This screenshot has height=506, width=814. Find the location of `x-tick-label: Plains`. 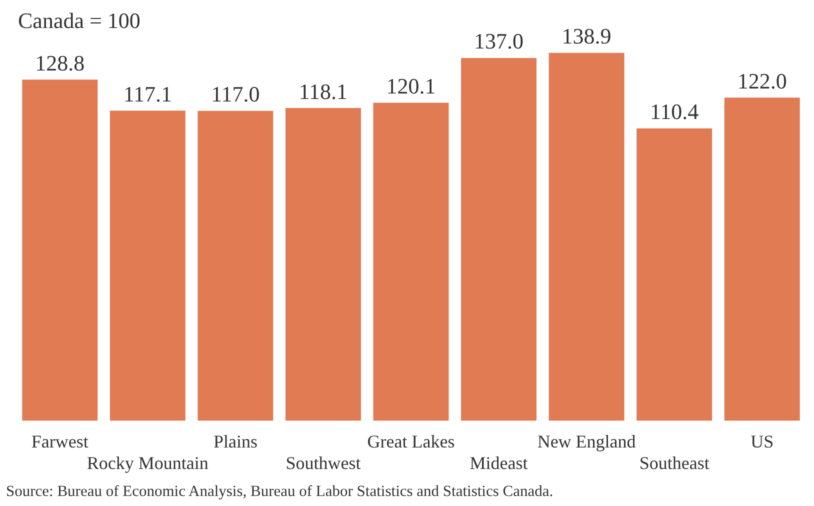

x-tick-label: Plains is located at coordinates (235, 441).